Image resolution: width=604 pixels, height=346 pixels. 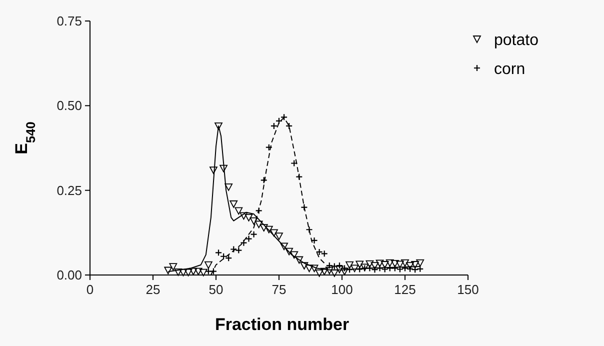 I want to click on x-tick-label: 75, so click(x=279, y=289).